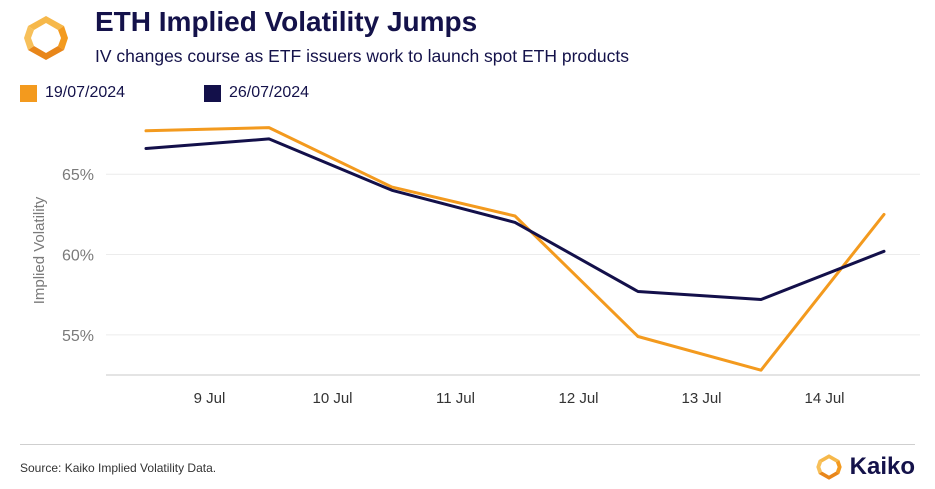 The width and height of the screenshot is (935, 489). Describe the element at coordinates (39, 250) in the screenshot. I see `y-axis-title: Implied Volatility` at that location.